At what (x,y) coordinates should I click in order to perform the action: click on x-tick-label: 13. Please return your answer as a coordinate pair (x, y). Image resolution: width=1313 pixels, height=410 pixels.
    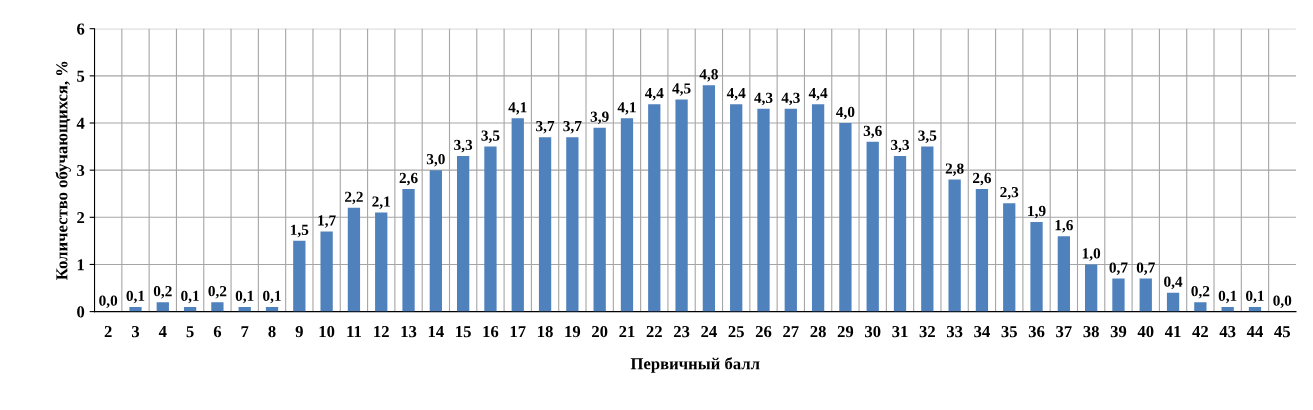
    Looking at the image, I should click on (409, 332).